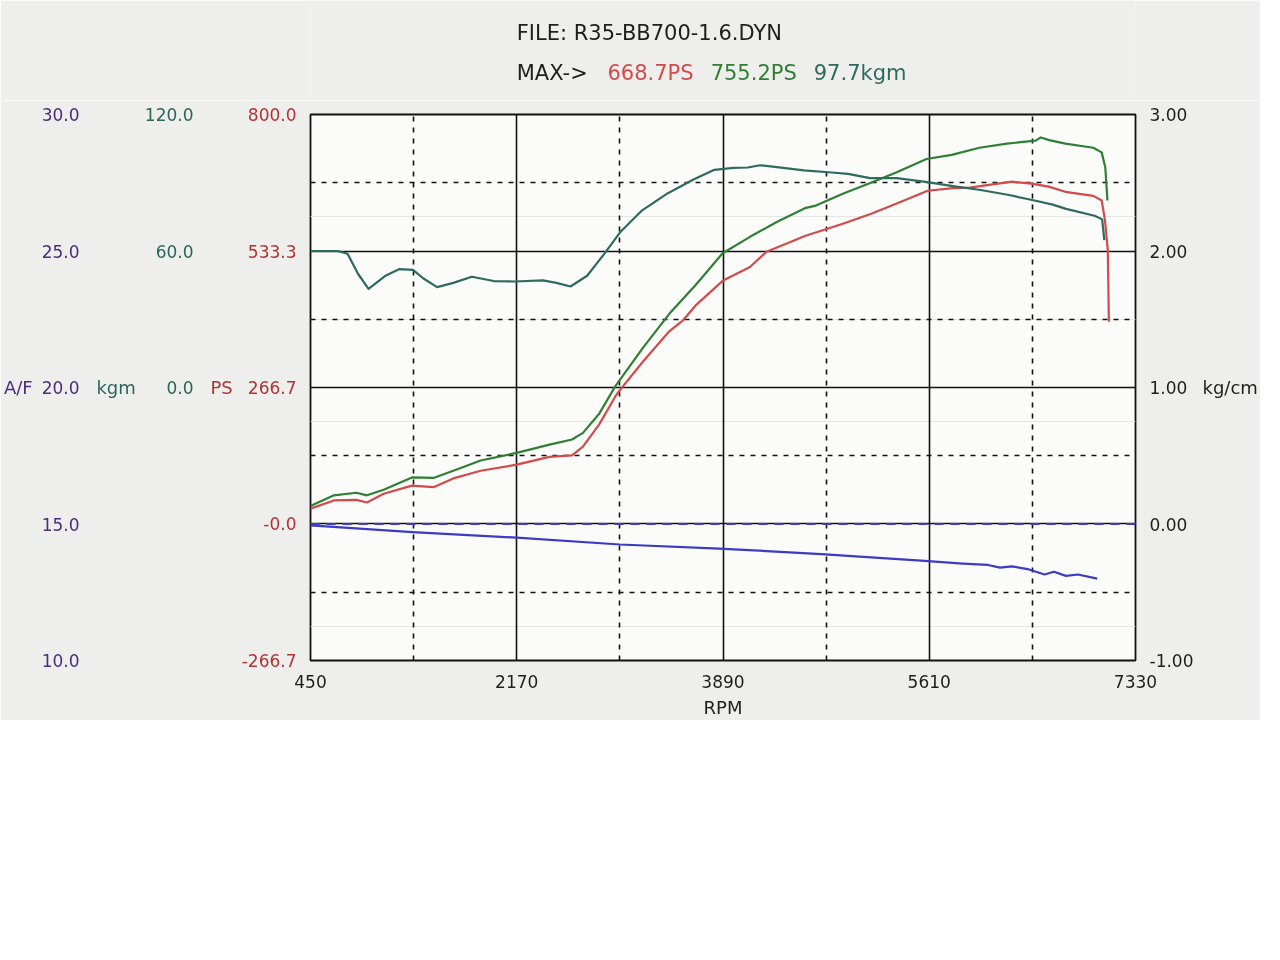 This screenshot has height=960, width=1280. Describe the element at coordinates (929, 681) in the screenshot. I see `x-tick-label: 5610` at that location.